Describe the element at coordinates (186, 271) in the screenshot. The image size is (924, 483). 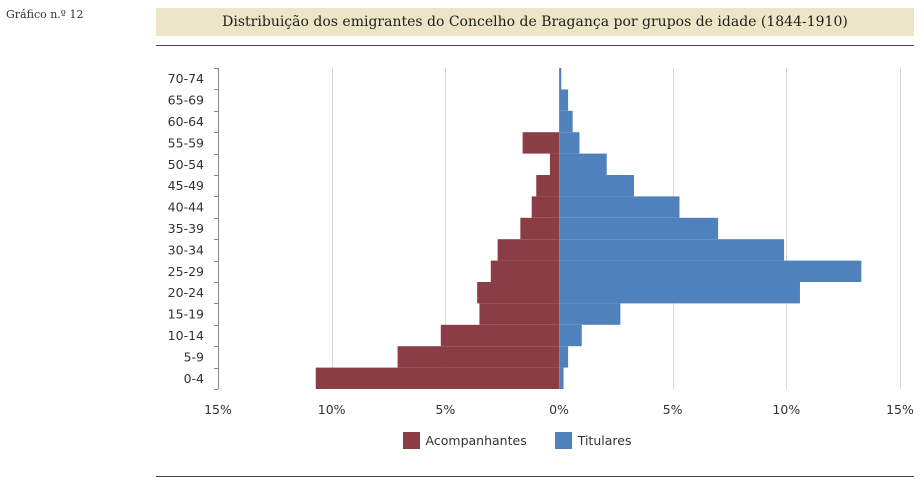
I see `y-tick-label: 25-29` at that location.